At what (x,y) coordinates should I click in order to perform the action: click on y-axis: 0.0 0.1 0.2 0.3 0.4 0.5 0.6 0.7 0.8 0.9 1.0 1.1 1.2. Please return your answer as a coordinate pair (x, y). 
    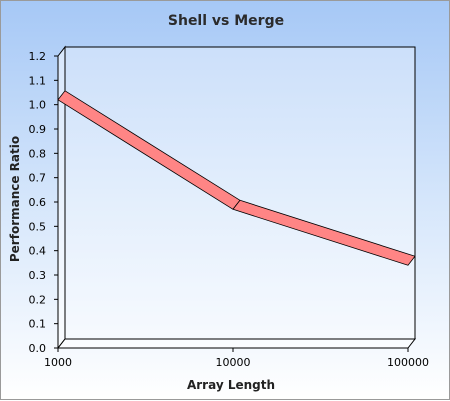
    Looking at the image, I should click on (44, 202).